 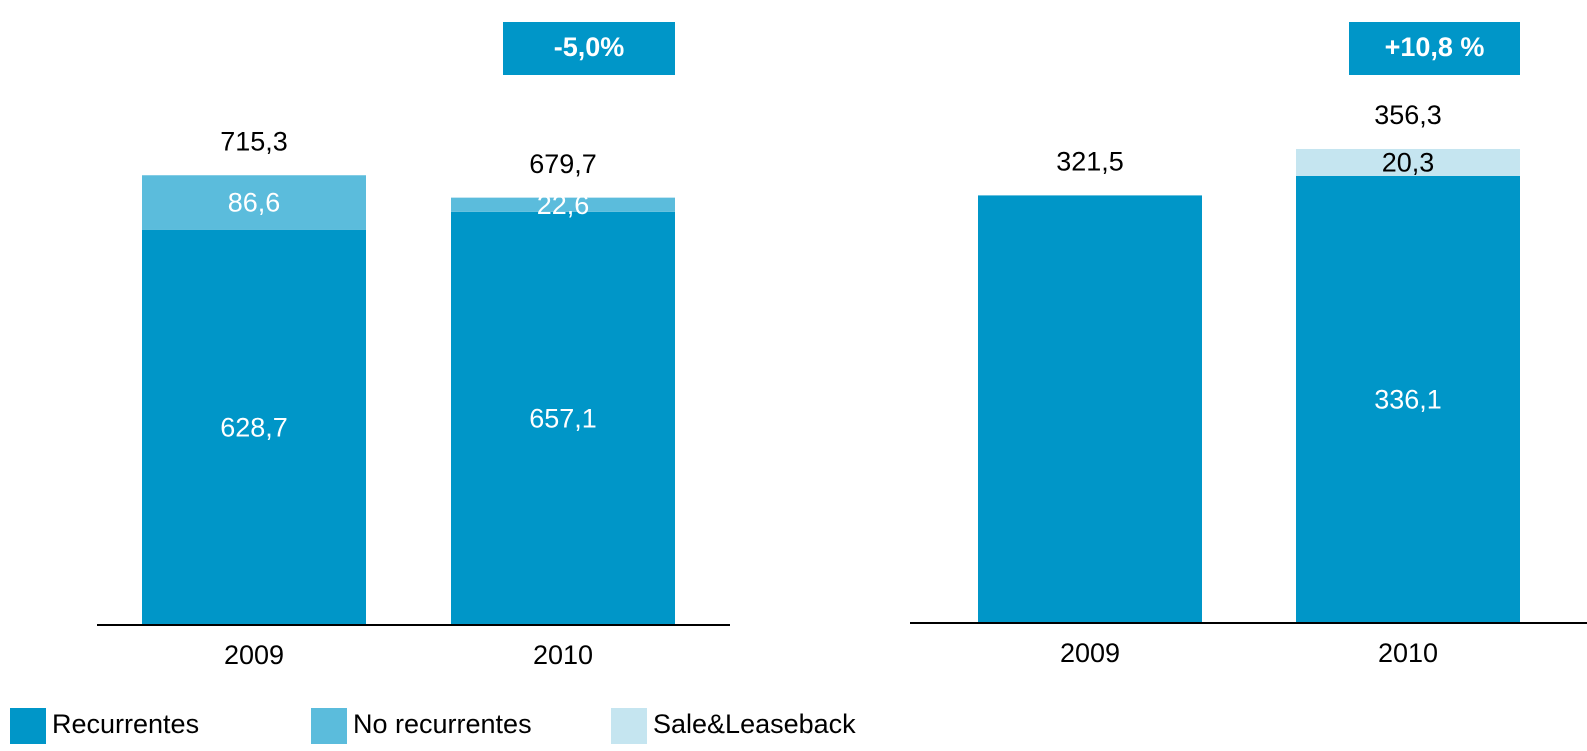 What do you see at coordinates (1408, 115) in the screenshot?
I see `total-label: 356,3` at bounding box center [1408, 115].